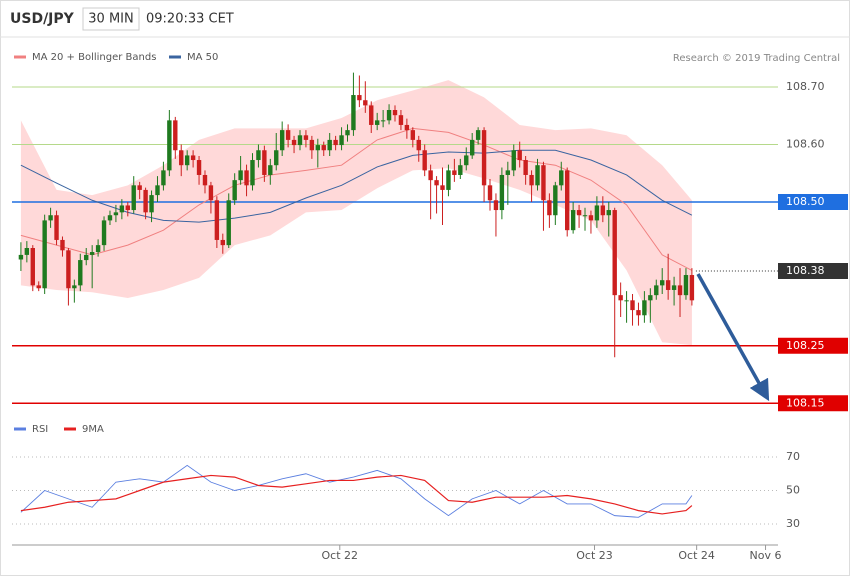  What do you see at coordinates (356, 186) in the screenshot?
I see `overlay-line` at bounding box center [356, 186].